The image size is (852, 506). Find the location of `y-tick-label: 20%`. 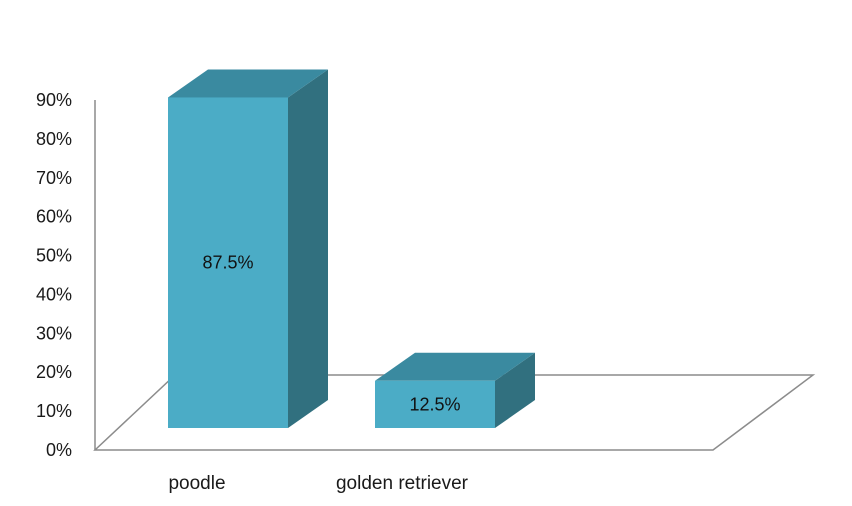

y-tick-label: 20% is located at coordinates (54, 372).